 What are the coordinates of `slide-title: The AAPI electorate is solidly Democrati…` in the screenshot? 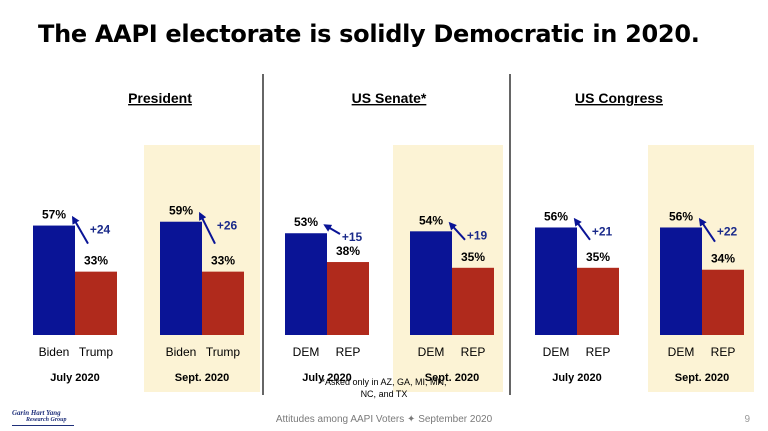 It's located at (369, 34).